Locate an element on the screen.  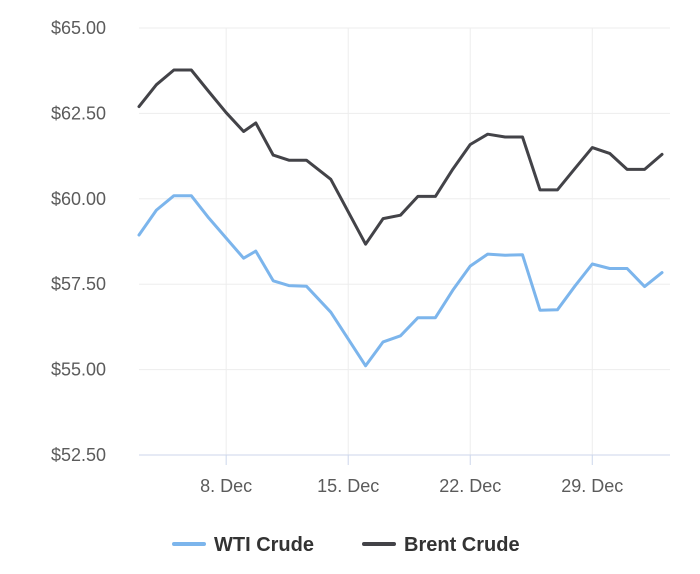
x-tick-label: 29. Dec is located at coordinates (592, 486).